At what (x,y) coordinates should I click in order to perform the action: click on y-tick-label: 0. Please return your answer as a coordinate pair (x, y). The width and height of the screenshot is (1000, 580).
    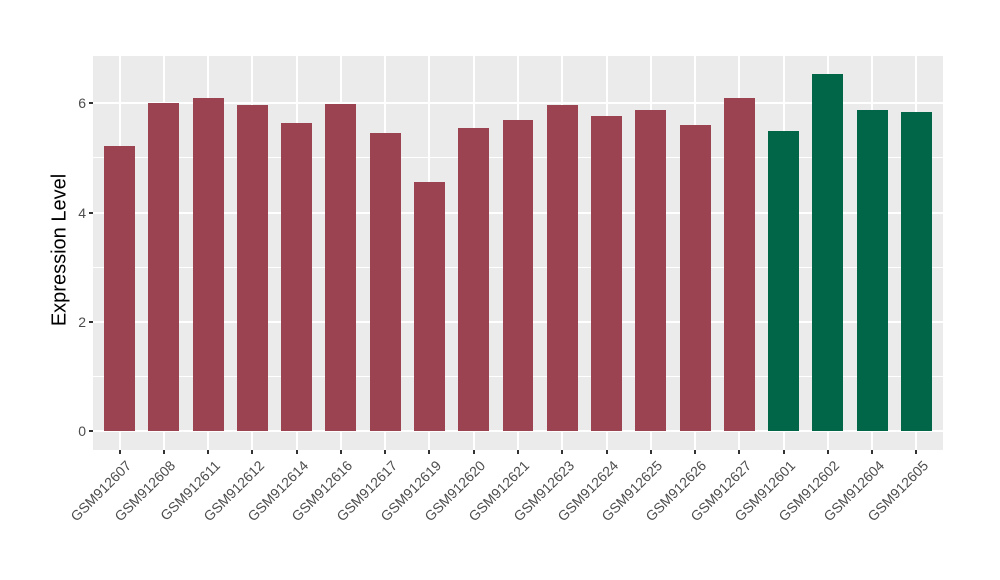
    Looking at the image, I should click on (82, 431).